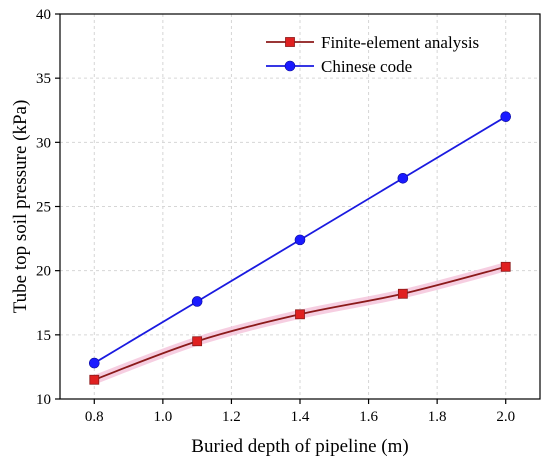 This screenshot has width=550, height=466. What do you see at coordinates (368, 417) in the screenshot?
I see `x-tick-label: 1.6` at bounding box center [368, 417].